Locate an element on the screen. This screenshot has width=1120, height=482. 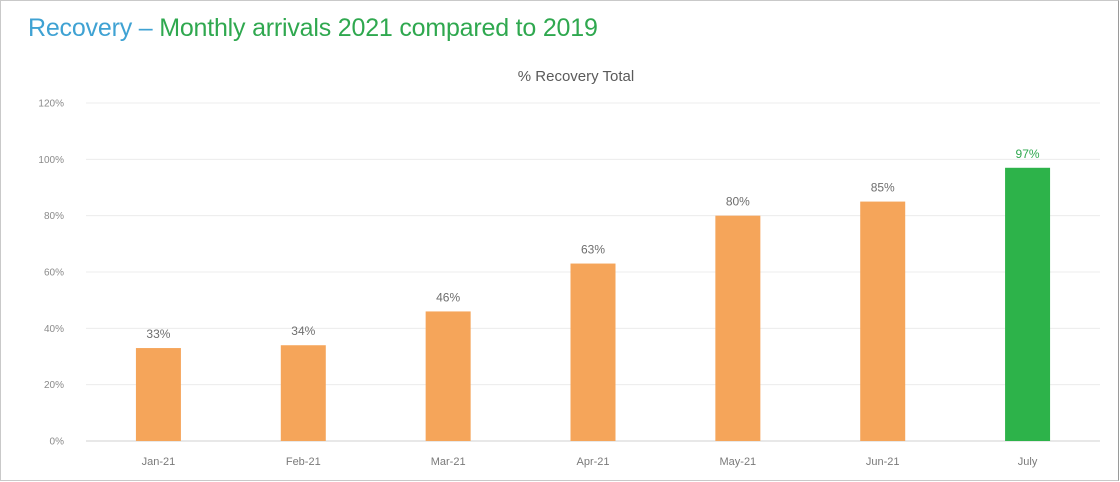
y-tick-label: 100% is located at coordinates (51, 160).